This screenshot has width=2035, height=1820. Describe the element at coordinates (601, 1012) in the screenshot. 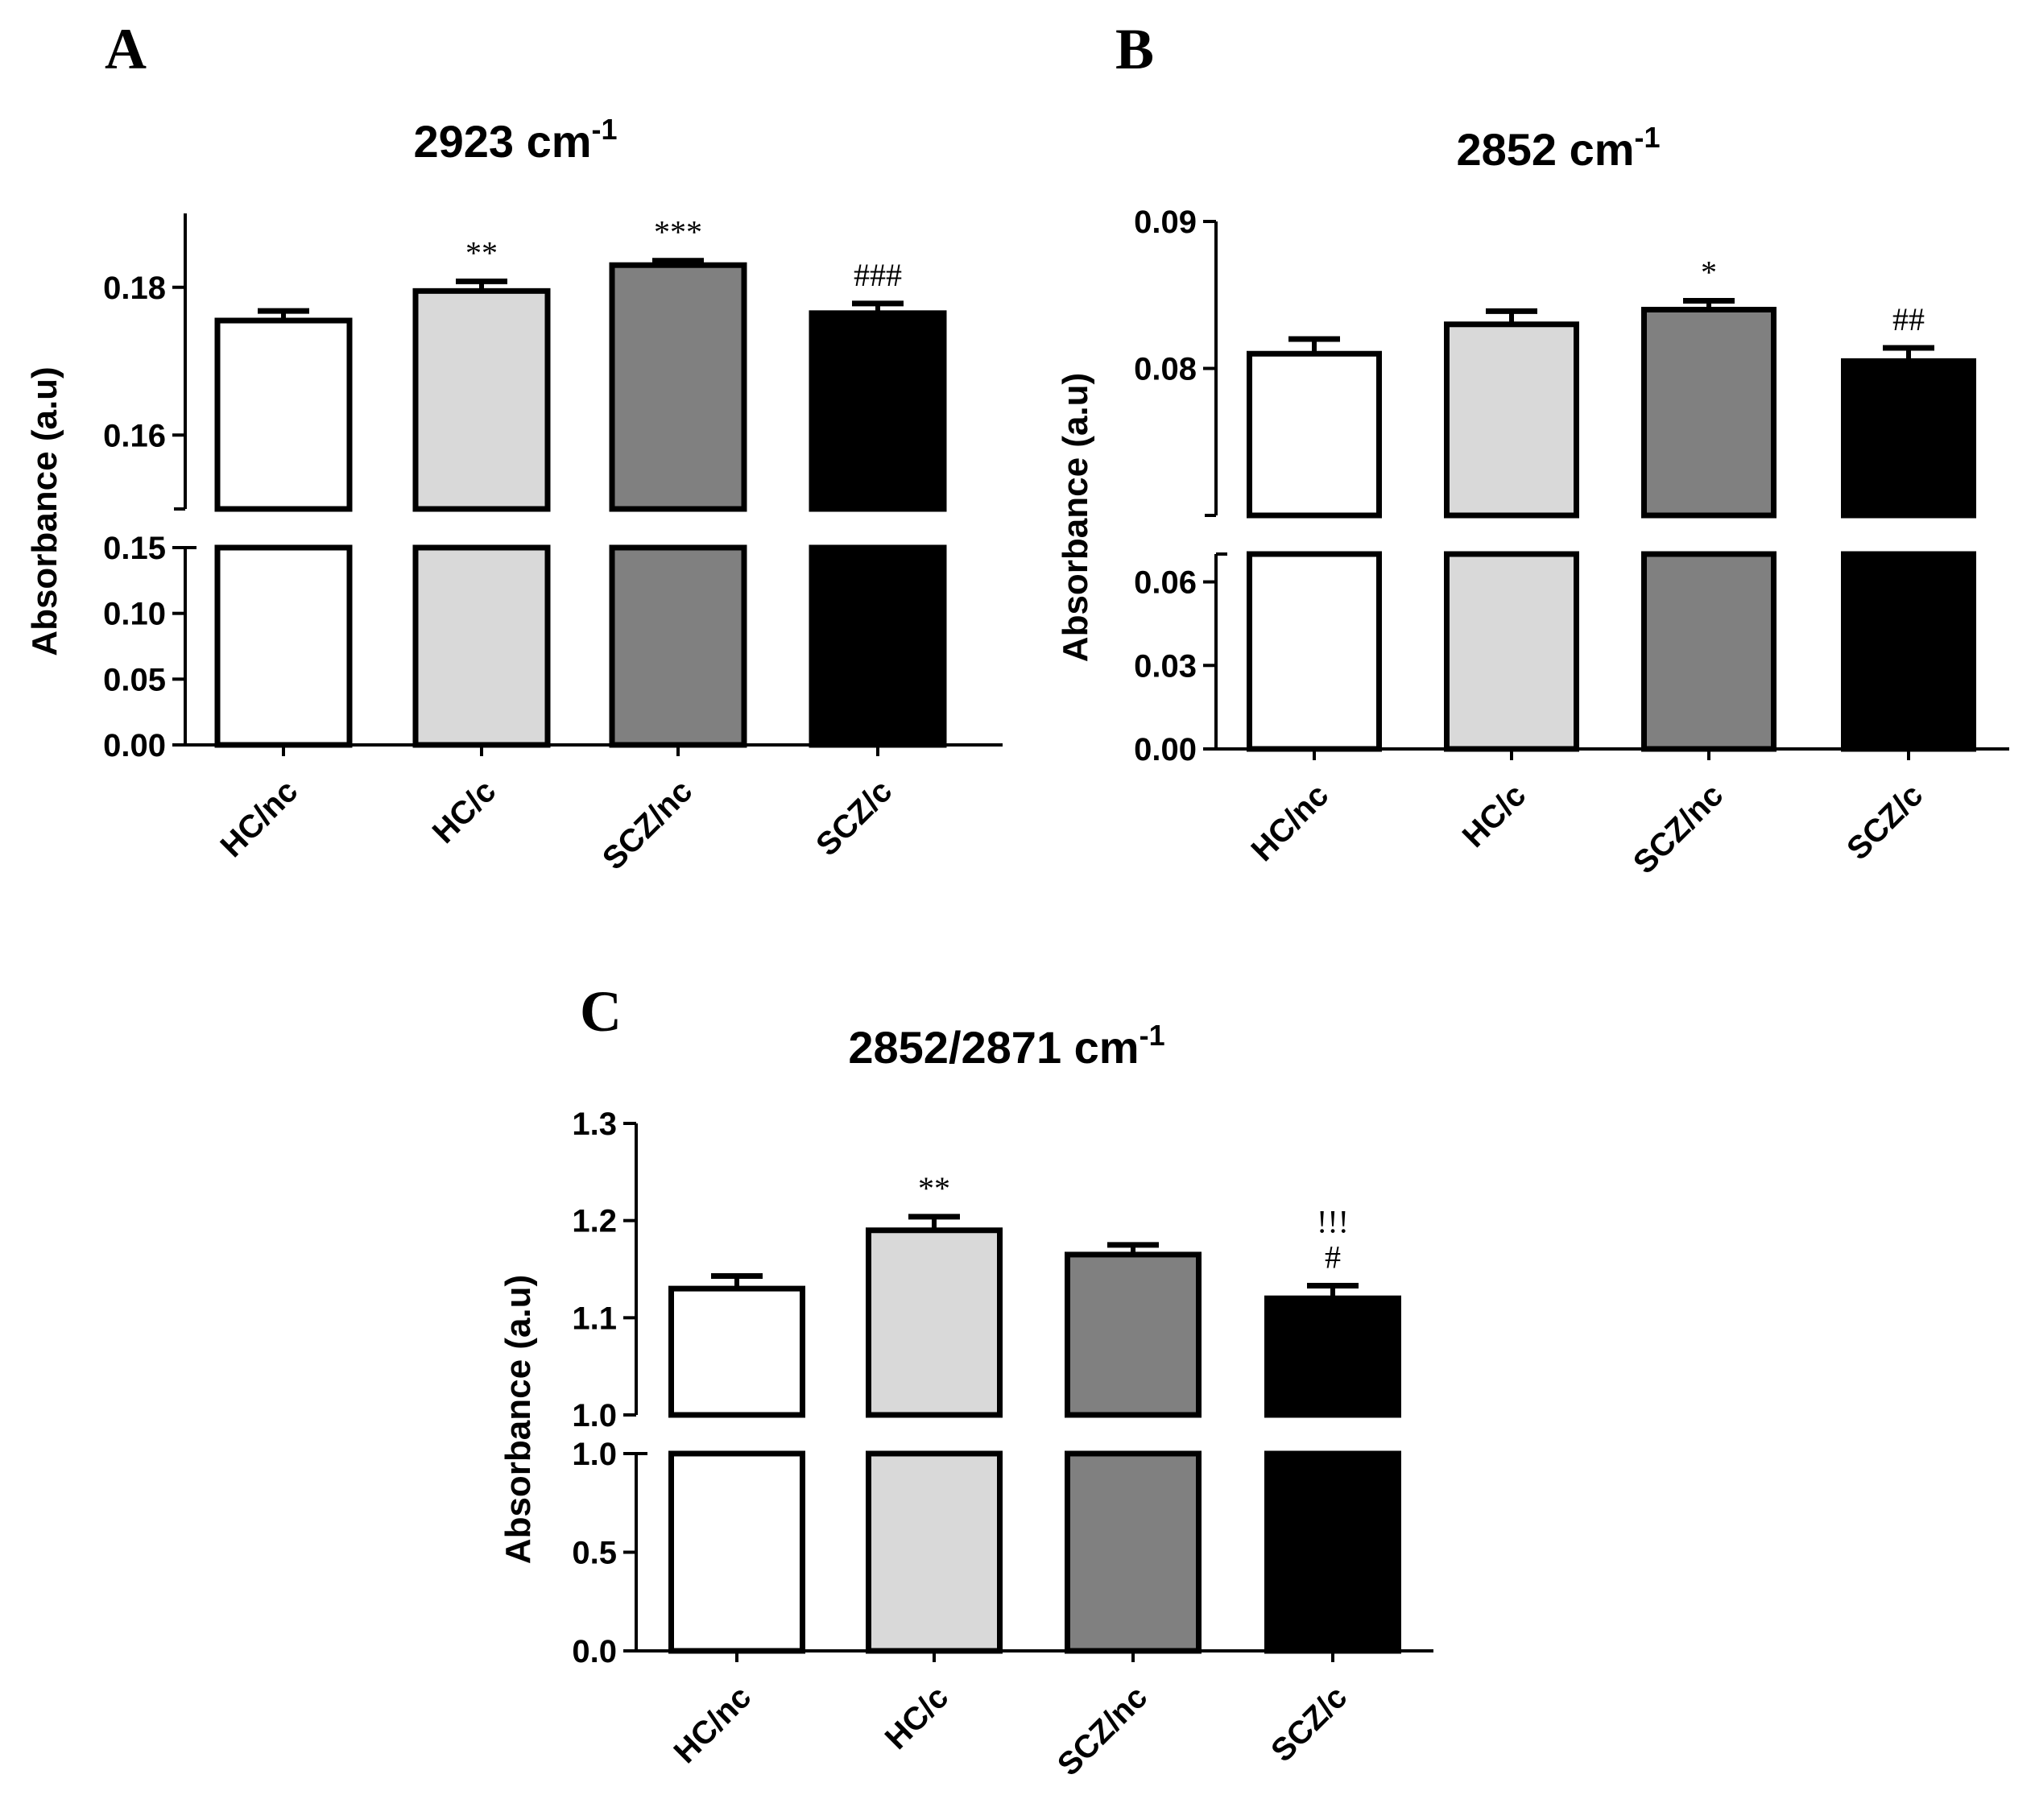

I see `panel-letter: C` at that location.